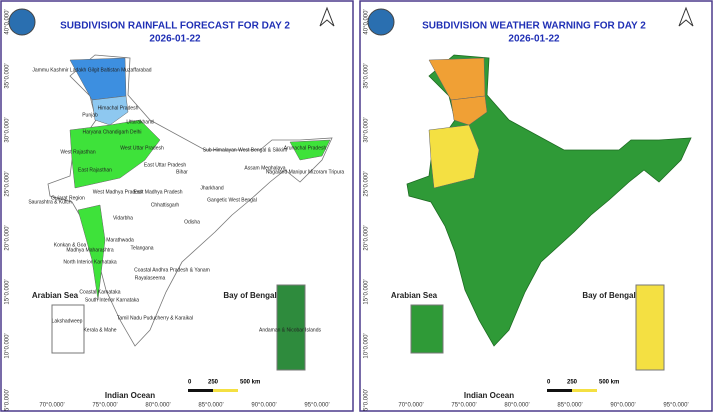  I want to click on region-label: Lakshadweep, so click(67, 321).